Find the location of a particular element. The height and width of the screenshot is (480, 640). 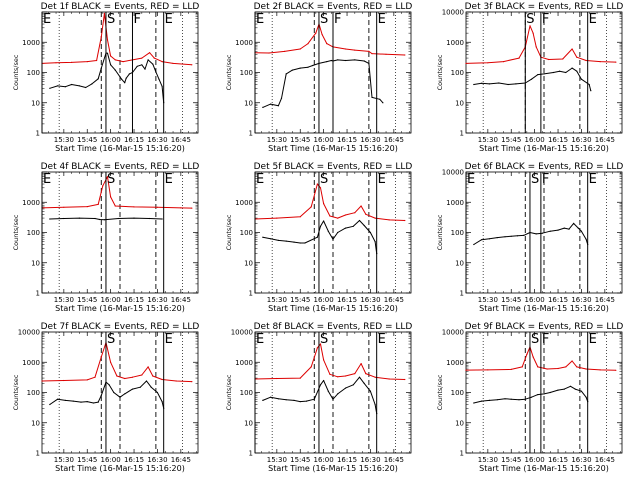

y-tick-label: 1 is located at coordinates (251, 294).